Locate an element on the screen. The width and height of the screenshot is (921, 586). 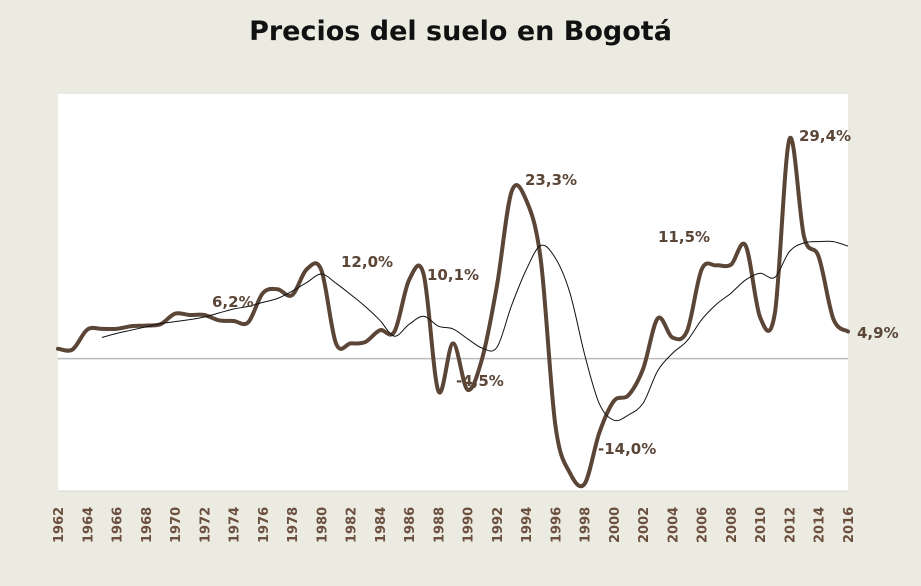
annotation-2006: 11,5% is located at coordinates (684, 237).